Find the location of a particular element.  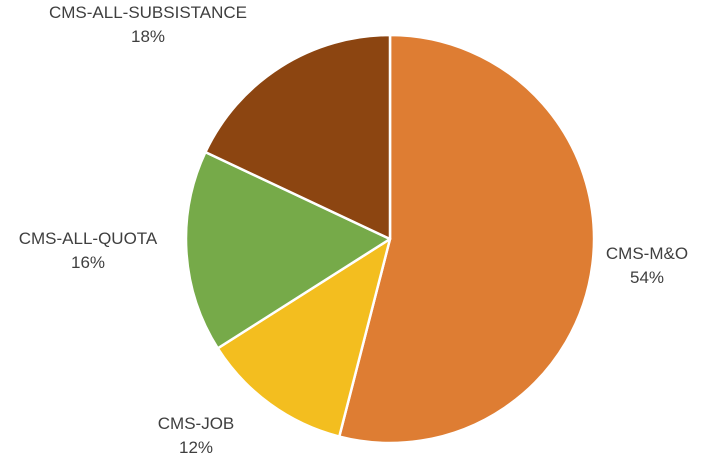

slice-category-label-cms-m-o: CMS-M&O is located at coordinates (647, 253).